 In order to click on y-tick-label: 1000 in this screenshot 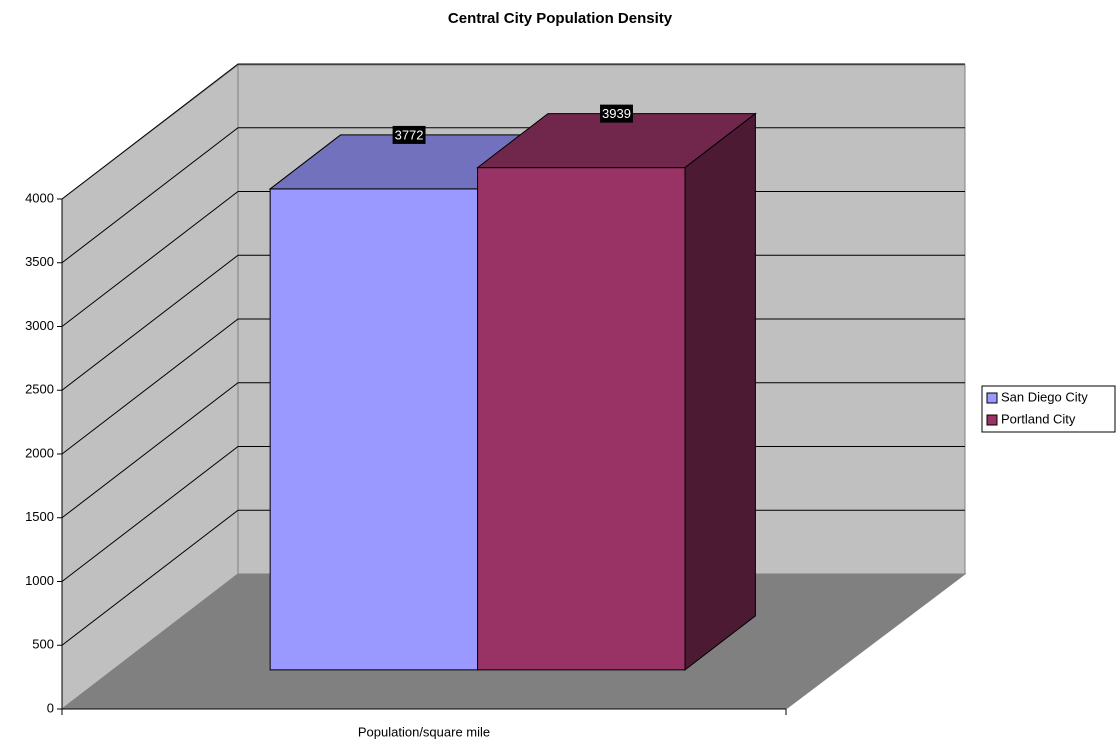, I will do `click(39, 580)`.